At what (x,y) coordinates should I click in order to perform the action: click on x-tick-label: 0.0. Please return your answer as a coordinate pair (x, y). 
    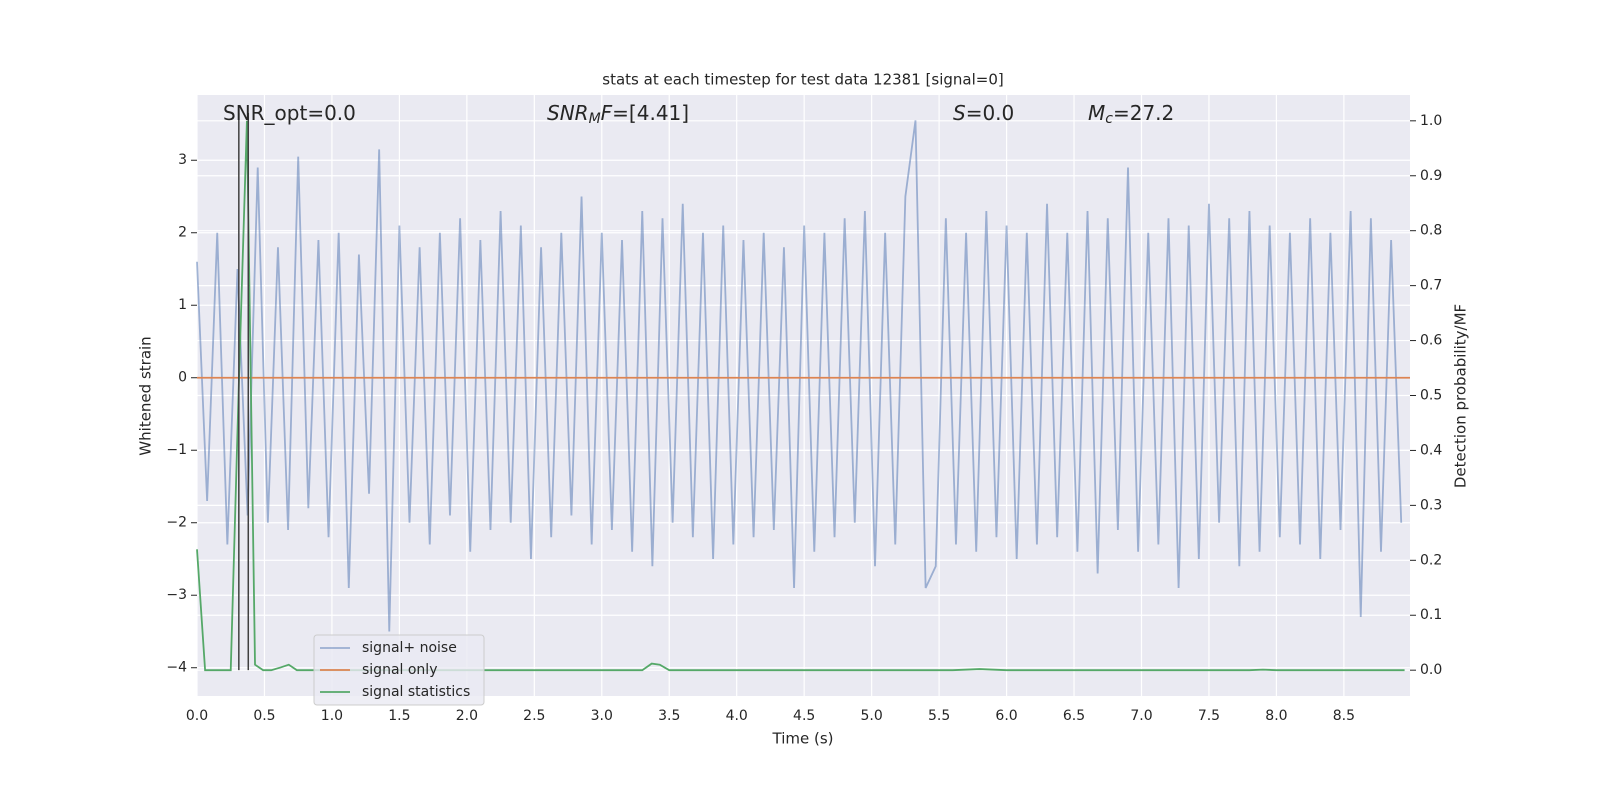
    Looking at the image, I should click on (197, 716).